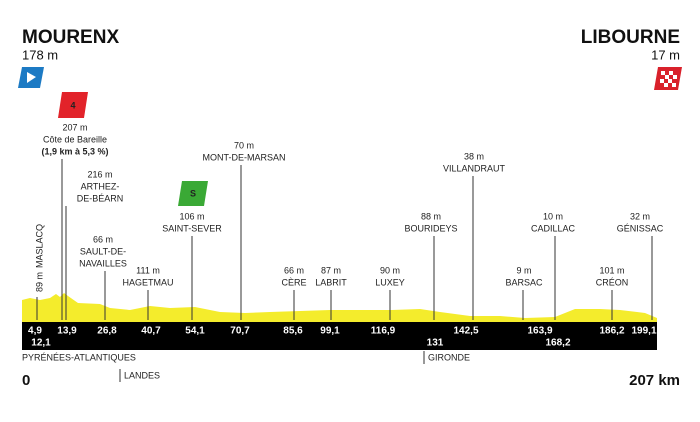 The width and height of the screenshot is (700, 422). Describe the element at coordinates (553, 216) in the screenshot. I see `waypoint-altitude: 10 m` at that location.